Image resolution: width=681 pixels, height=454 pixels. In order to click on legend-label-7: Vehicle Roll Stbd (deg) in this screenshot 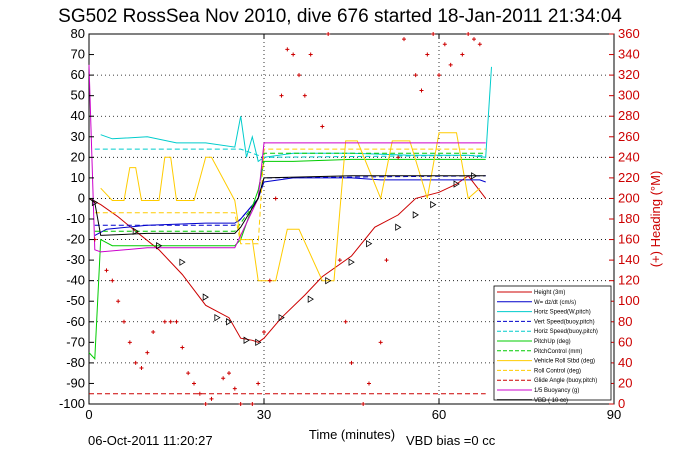, I will do `click(564, 362)`.